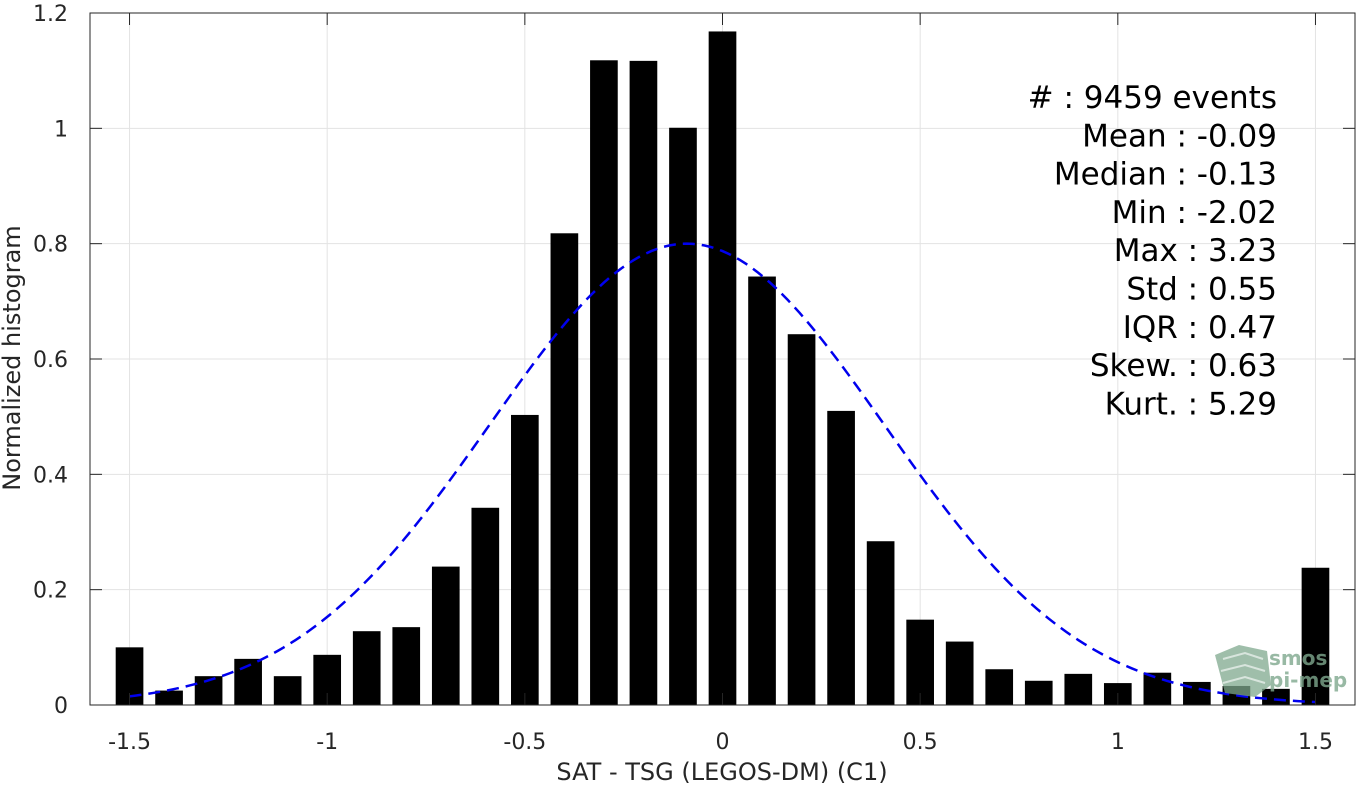 This screenshot has height=785, width=1367. Describe the element at coordinates (721, 771) in the screenshot. I see `x-axis-label: SAT - TSG (LEGOS-DM) (C1)` at that location.